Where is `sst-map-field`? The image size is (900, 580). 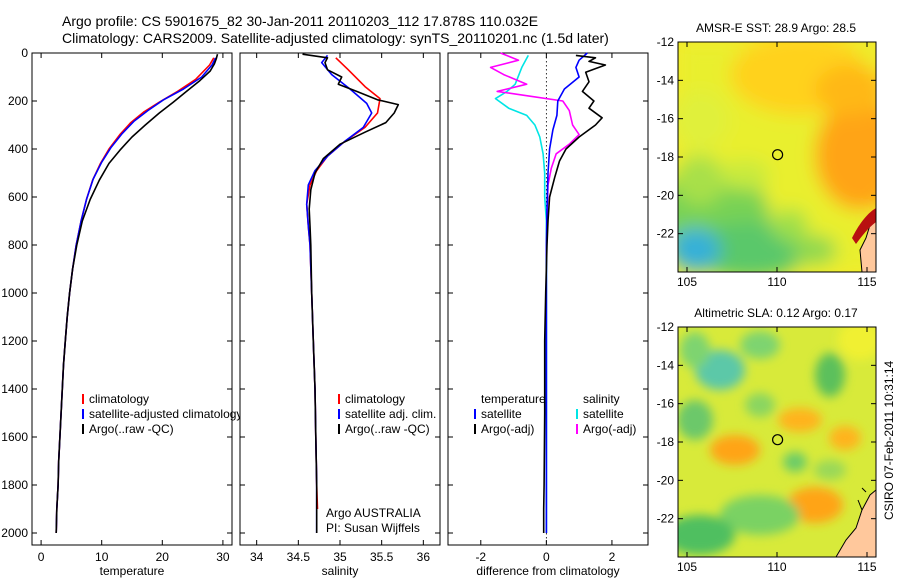 sst-map-field is located at coordinates (777, 157).